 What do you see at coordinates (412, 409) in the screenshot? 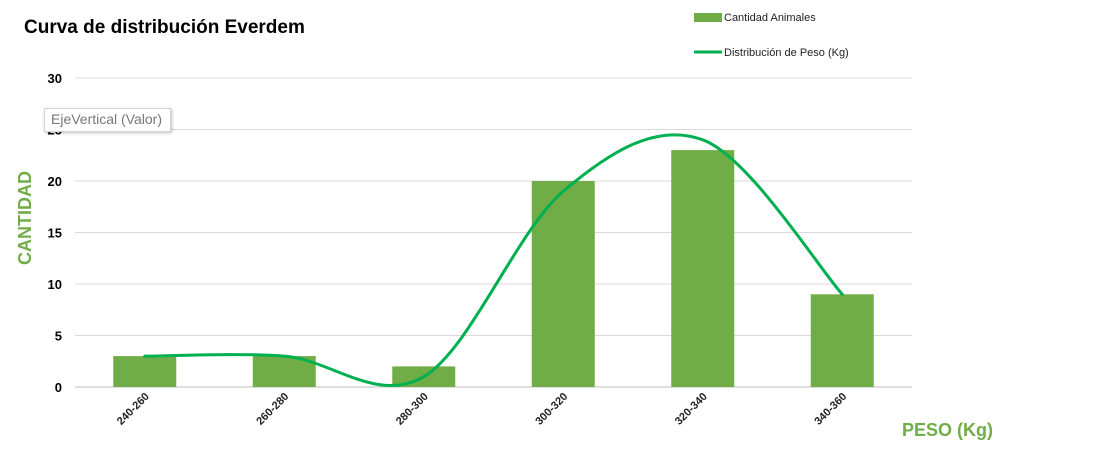
I see `x-tick-label: 280-300` at bounding box center [412, 409].